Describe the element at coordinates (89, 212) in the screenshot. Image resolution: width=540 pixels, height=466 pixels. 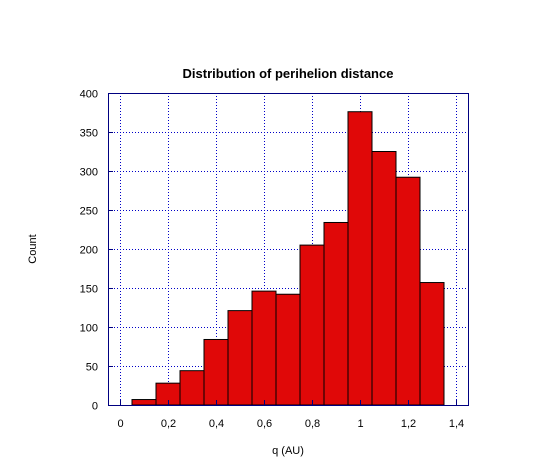
I see `y-tick-label: 250` at that location.